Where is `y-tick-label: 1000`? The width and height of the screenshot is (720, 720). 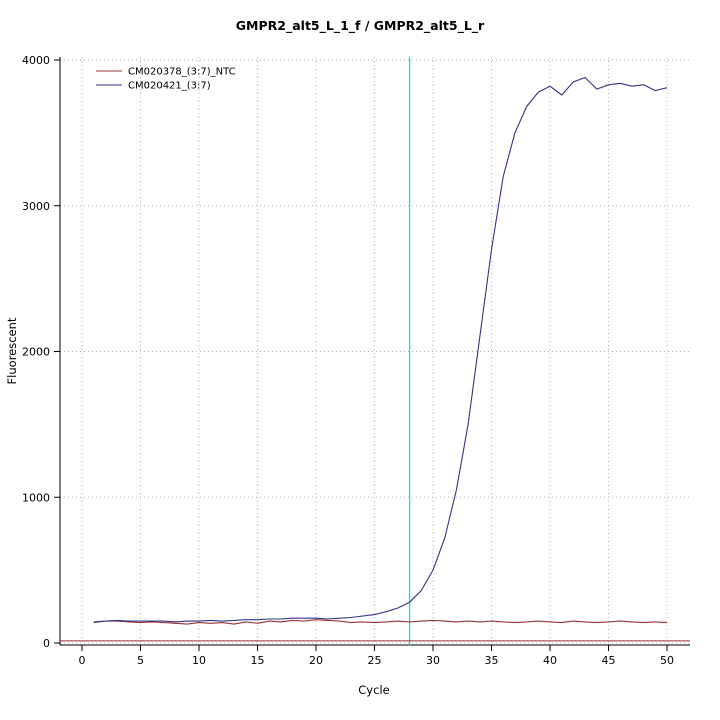
y-tick-label: 1000 is located at coordinates (36, 497).